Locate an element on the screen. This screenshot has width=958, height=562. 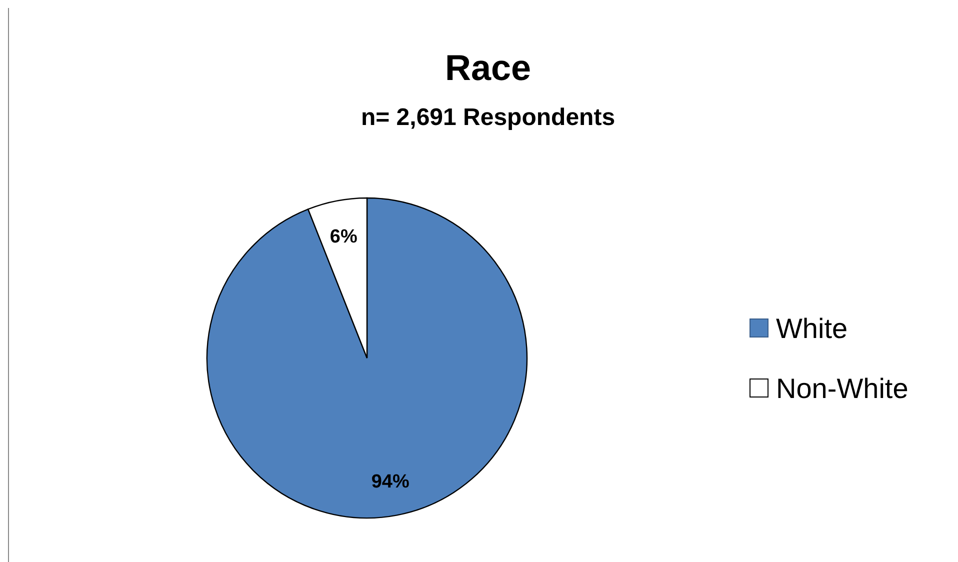
data-label: 6% is located at coordinates (344, 237).